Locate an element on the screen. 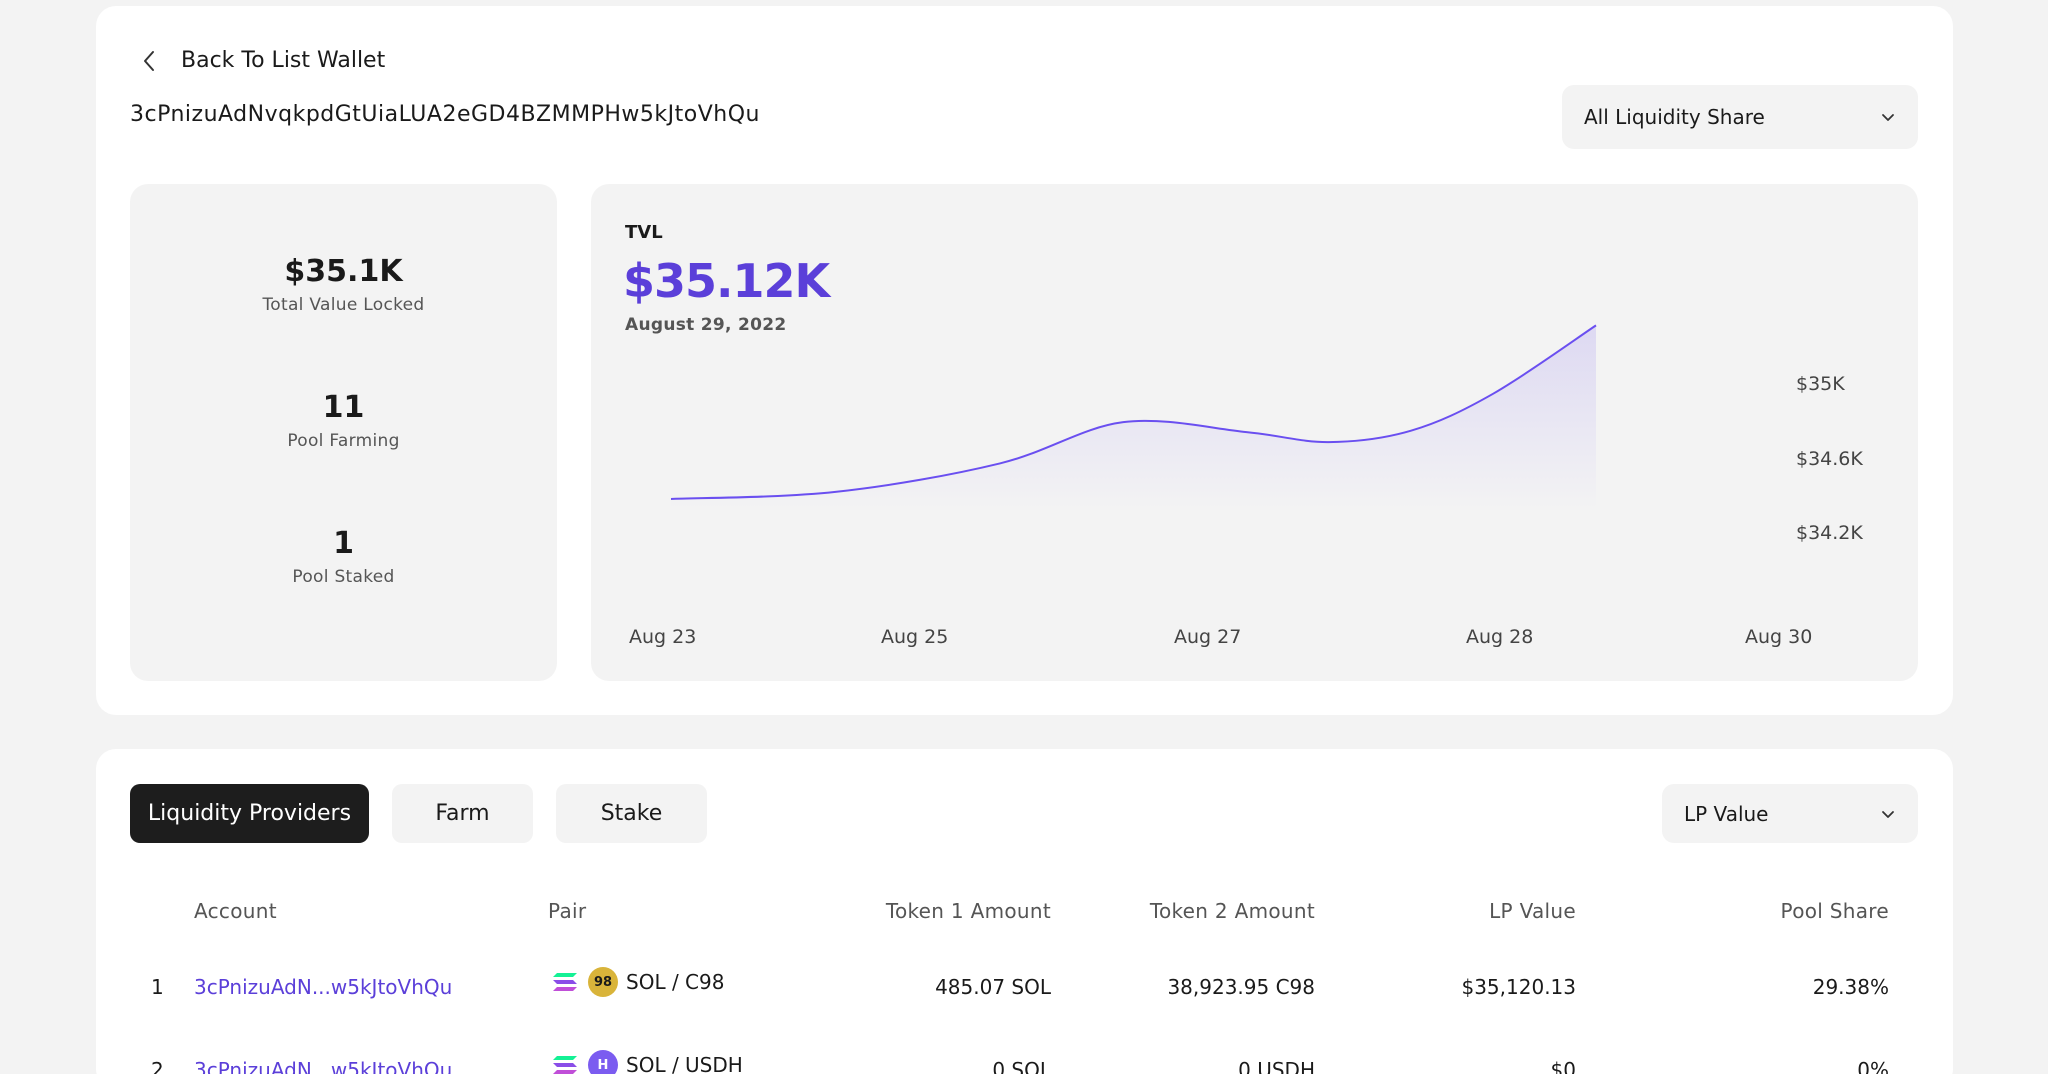 This screenshot has height=1074, width=2048. x-tick-label: Aug 27 is located at coordinates (1207, 637).